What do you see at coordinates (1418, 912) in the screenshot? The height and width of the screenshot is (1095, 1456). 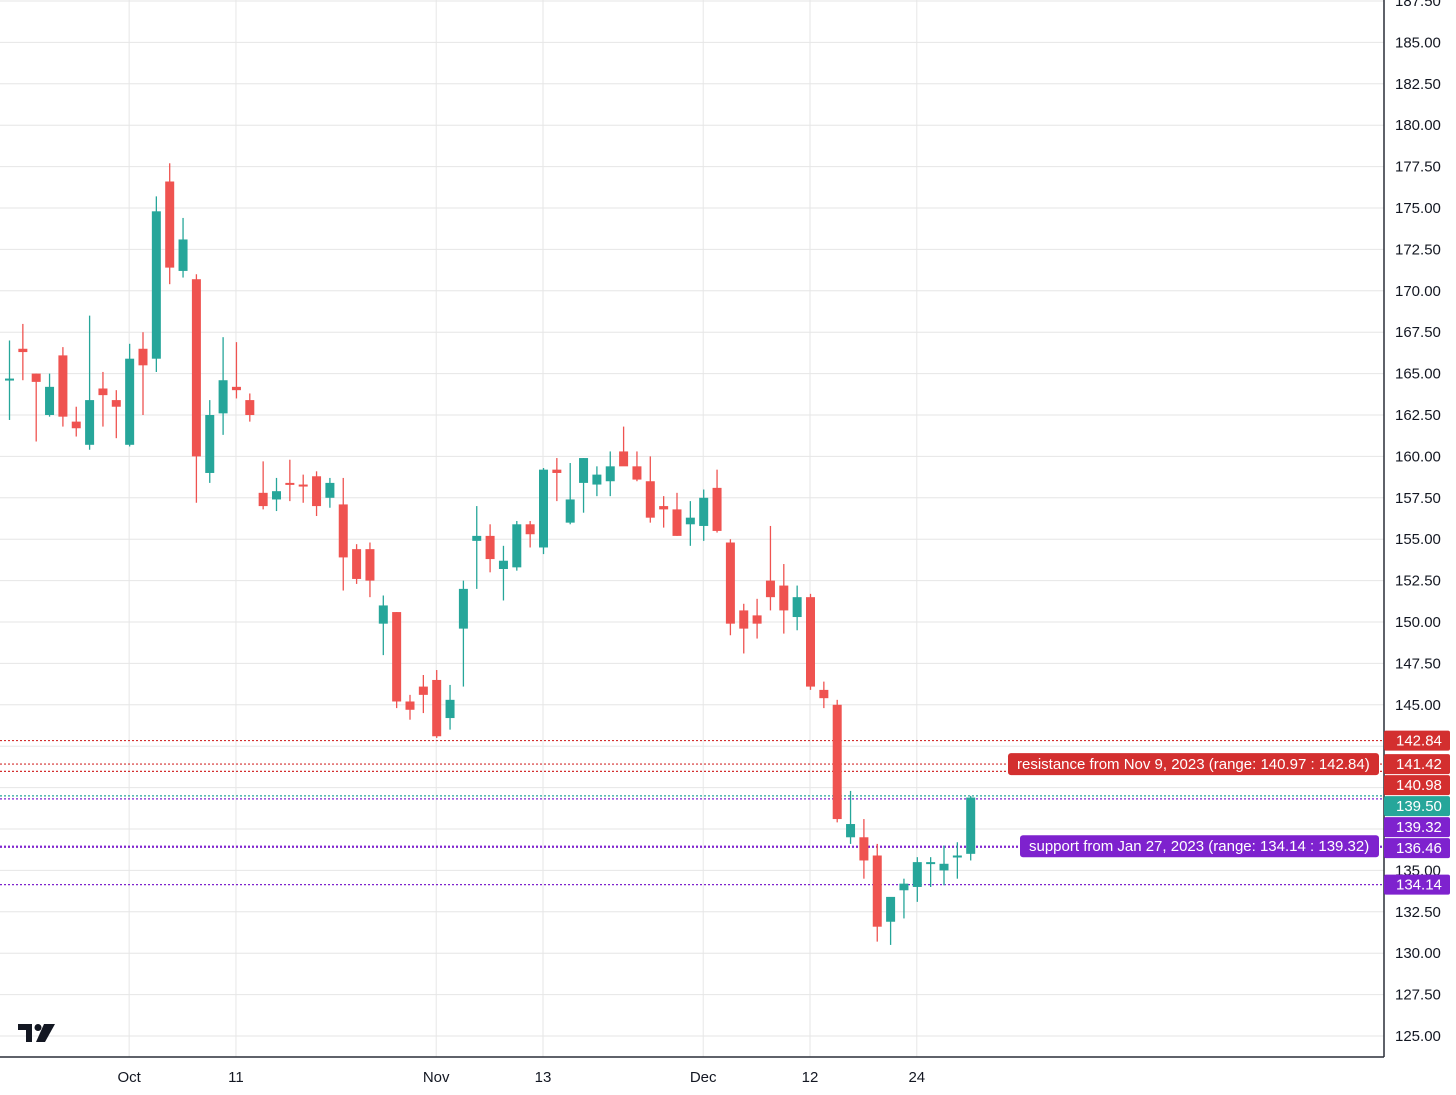 I see `y-tick-label: 132.50` at bounding box center [1418, 912].